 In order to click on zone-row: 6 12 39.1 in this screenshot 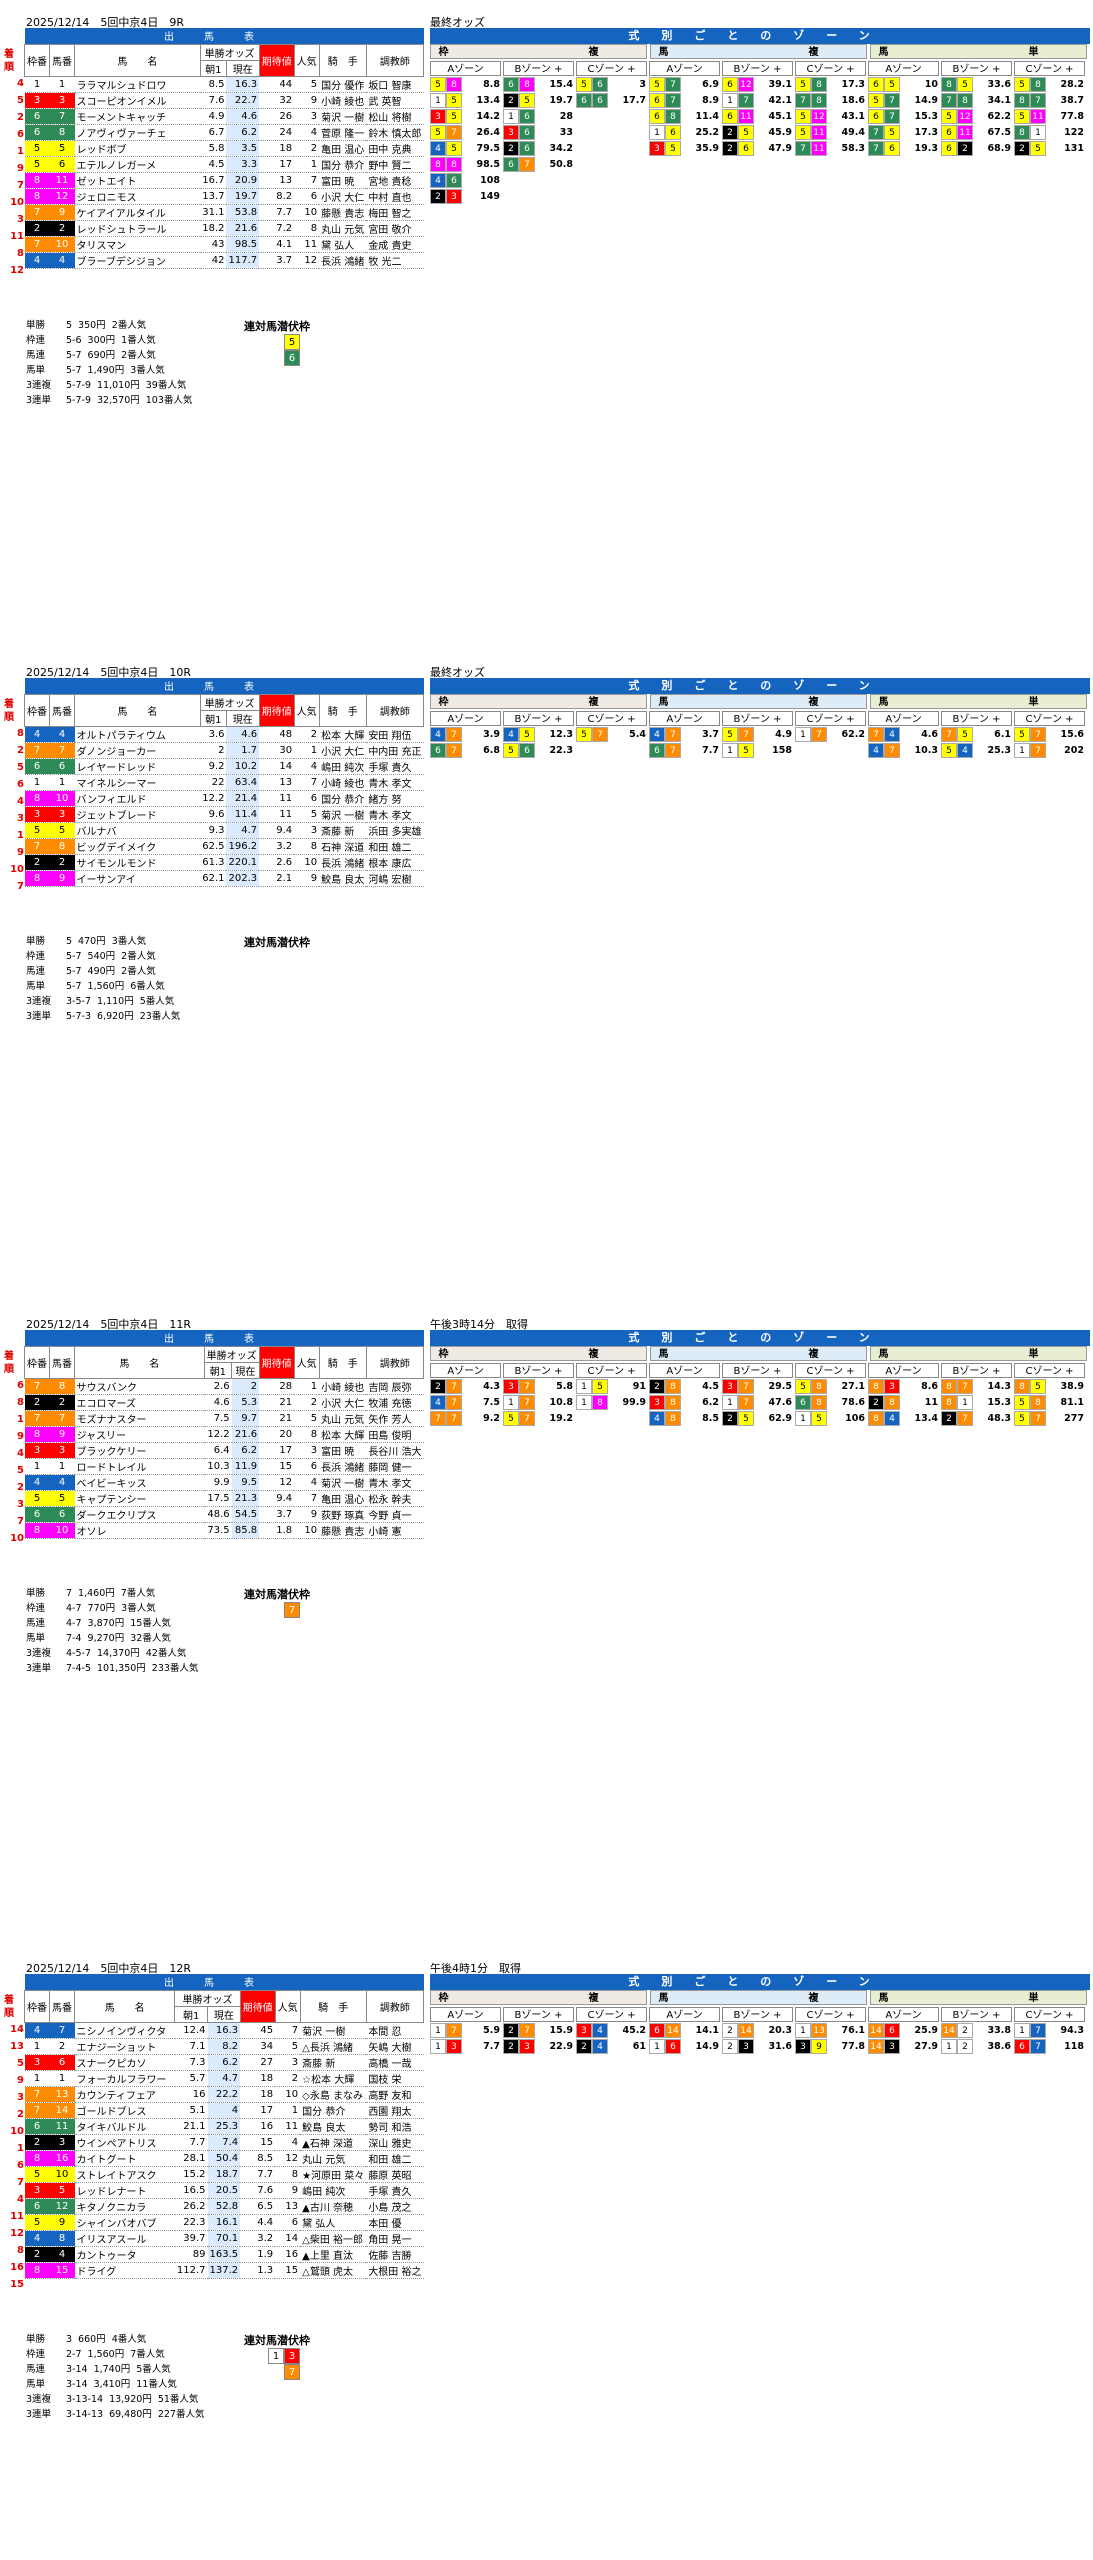, I will do `click(758, 84)`.